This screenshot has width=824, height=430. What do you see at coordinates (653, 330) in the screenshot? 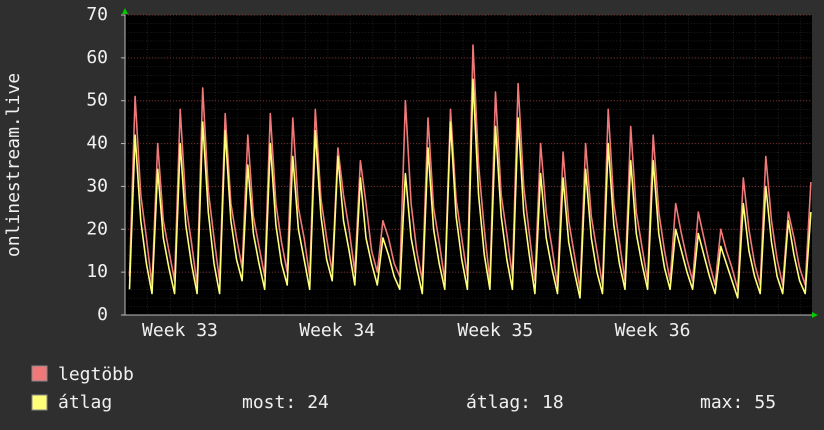
I see `x-tick-label: Week 36` at bounding box center [653, 330].